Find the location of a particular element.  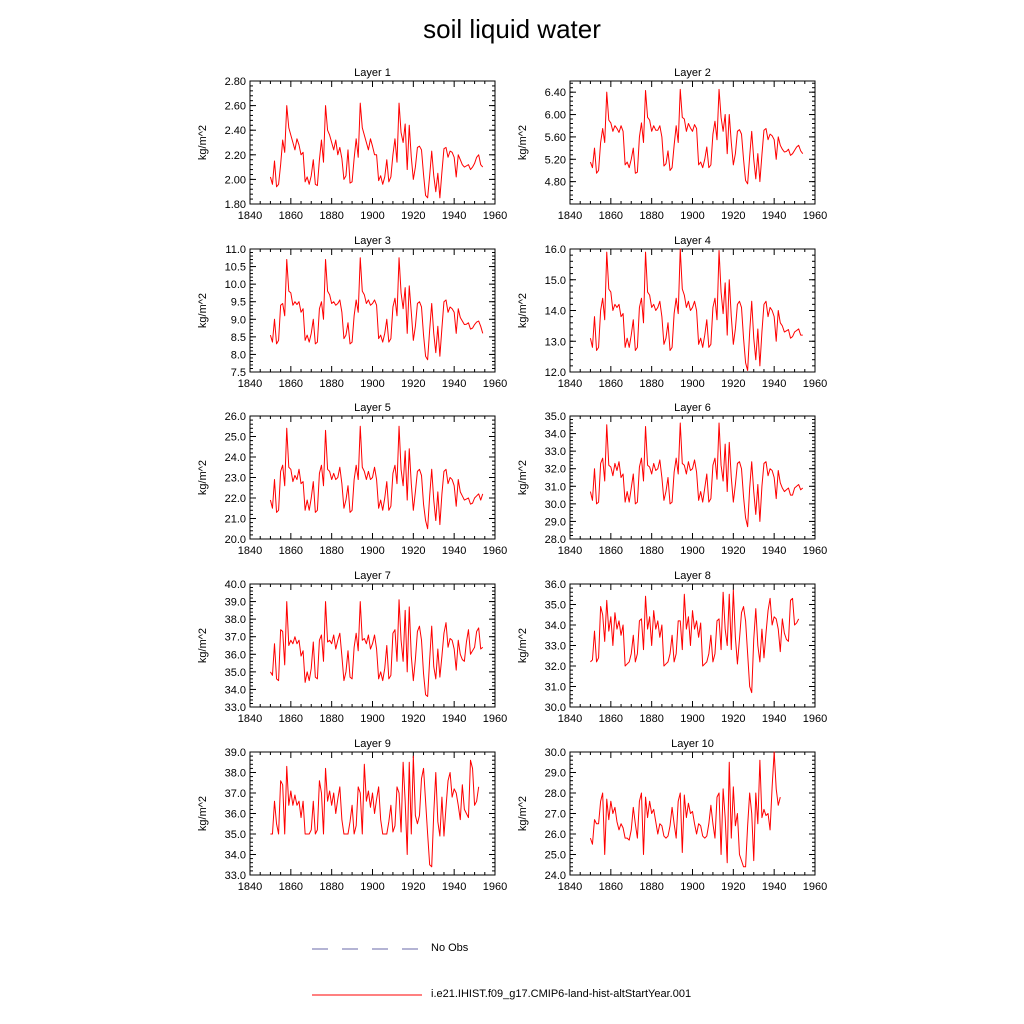

panel-title: Layer 7 is located at coordinates (372, 576).